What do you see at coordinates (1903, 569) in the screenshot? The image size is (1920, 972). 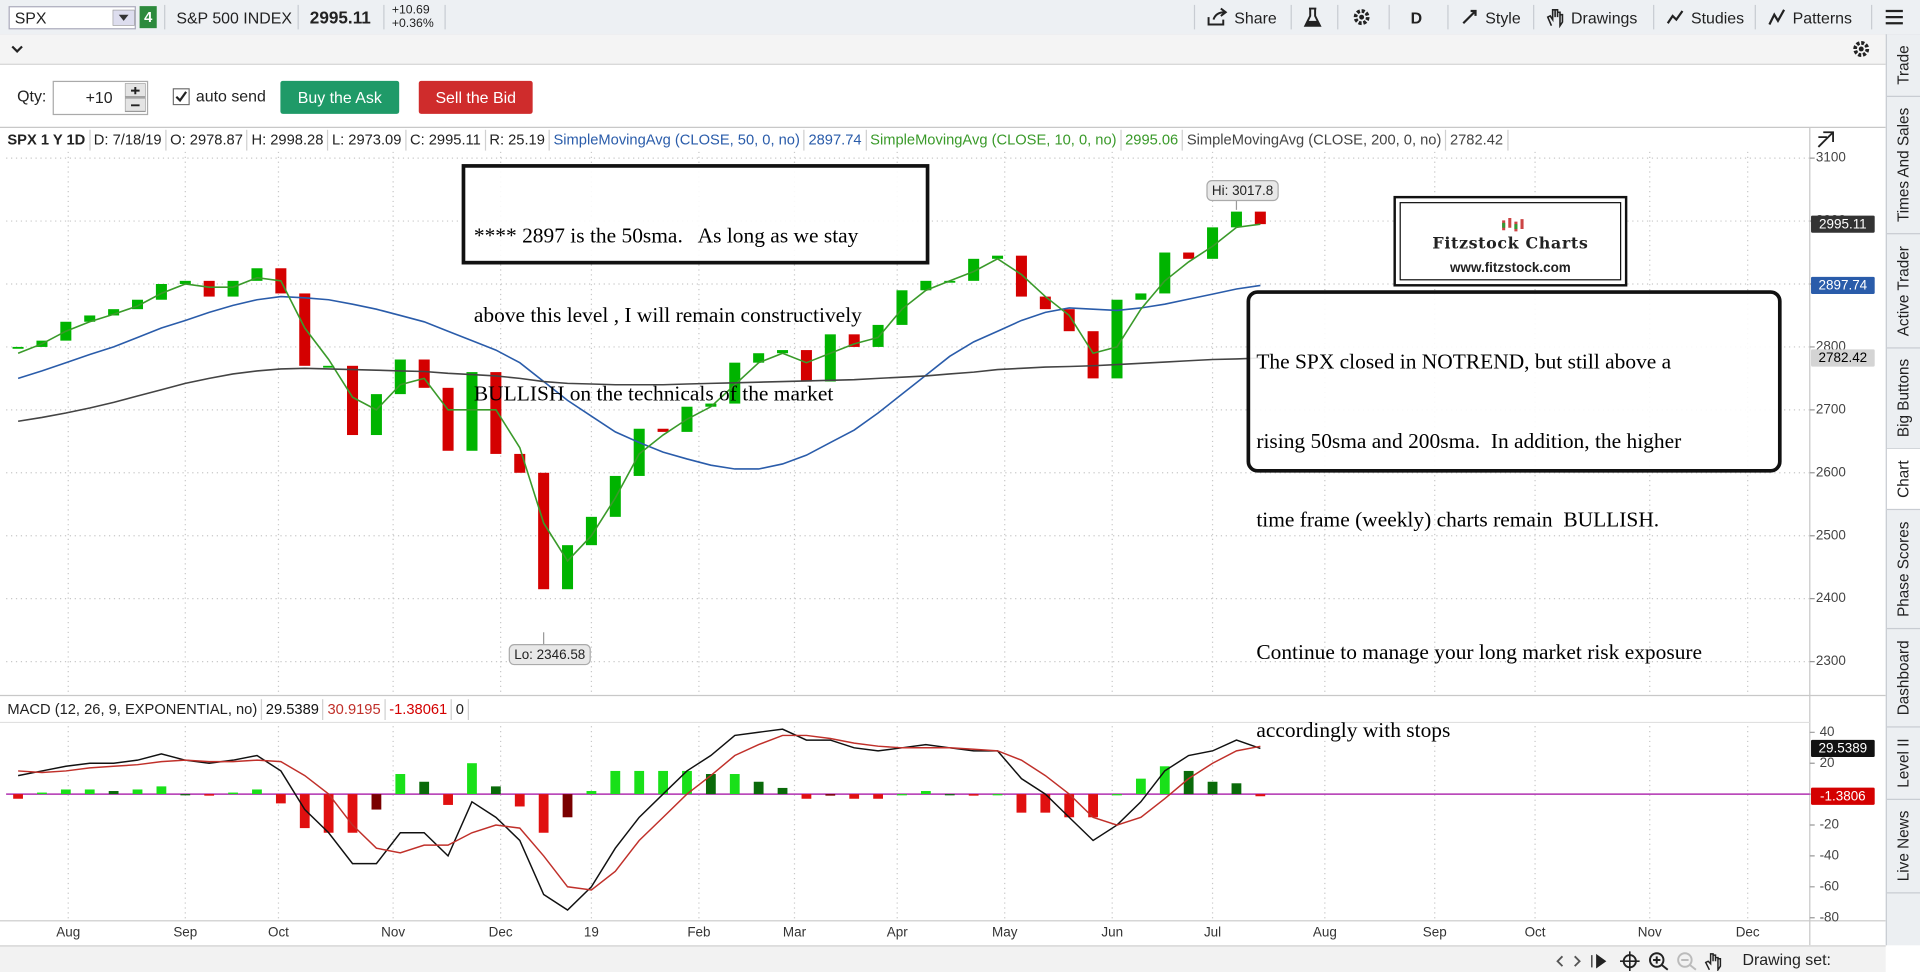 I see `sidebar-tab: Phase Scores` at bounding box center [1903, 569].